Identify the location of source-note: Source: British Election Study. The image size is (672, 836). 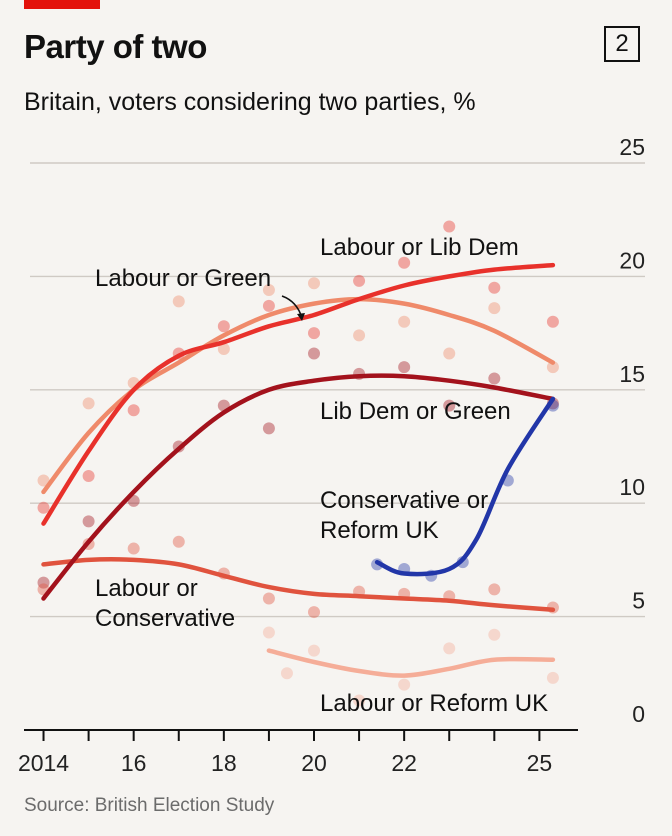
(149, 805).